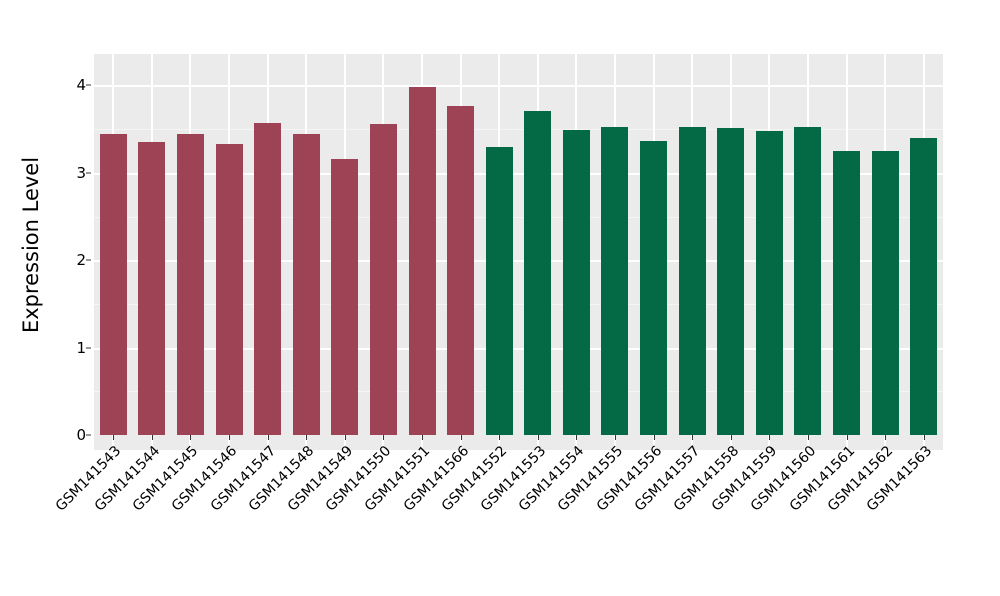 The image size is (1000, 596). What do you see at coordinates (81, 85) in the screenshot?
I see `y-tick-label: 4` at bounding box center [81, 85].